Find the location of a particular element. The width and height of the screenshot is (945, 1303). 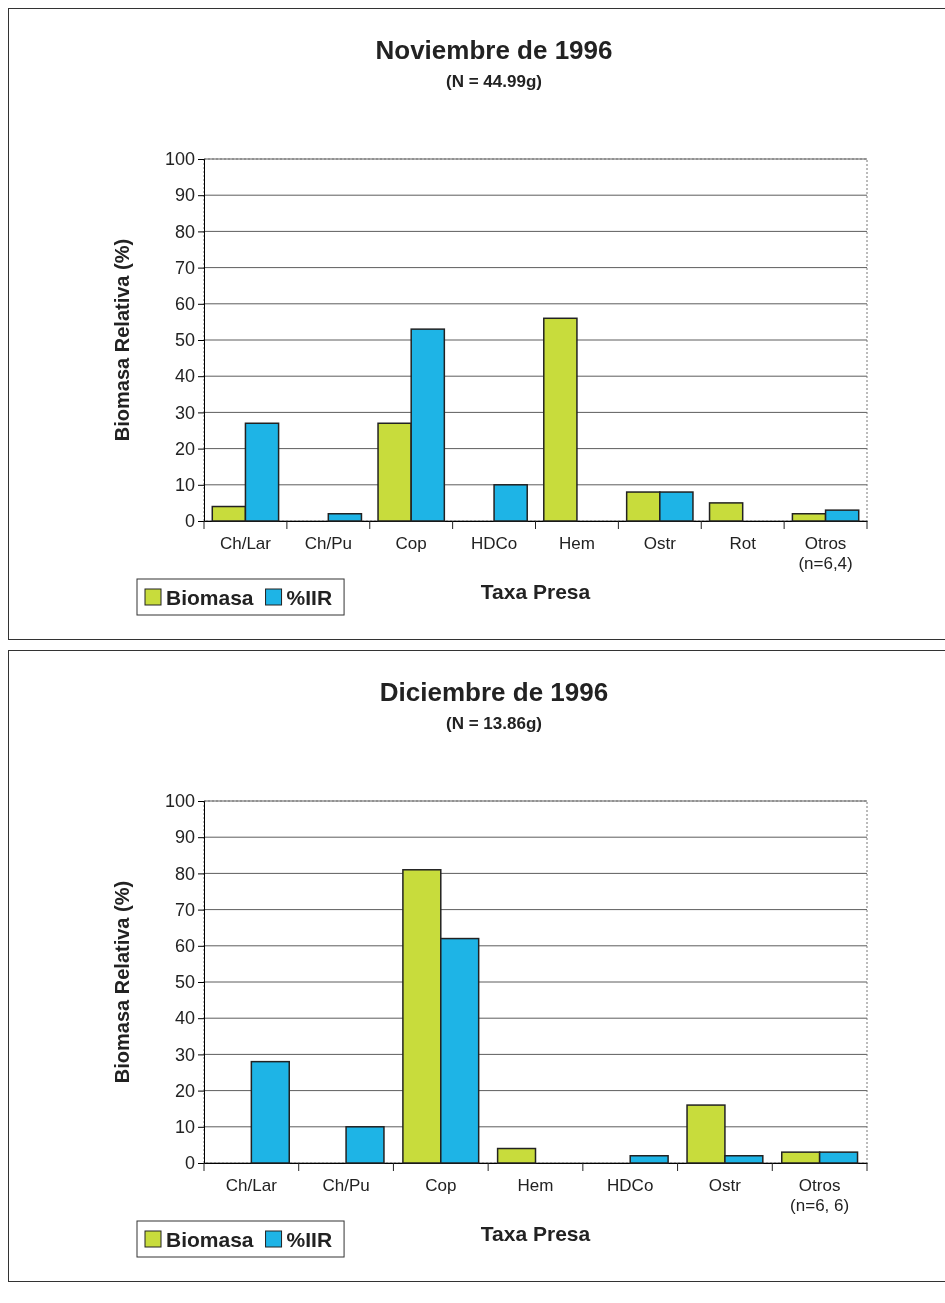

chart-subtitle: (N = 44.99g) is located at coordinates (494, 81).